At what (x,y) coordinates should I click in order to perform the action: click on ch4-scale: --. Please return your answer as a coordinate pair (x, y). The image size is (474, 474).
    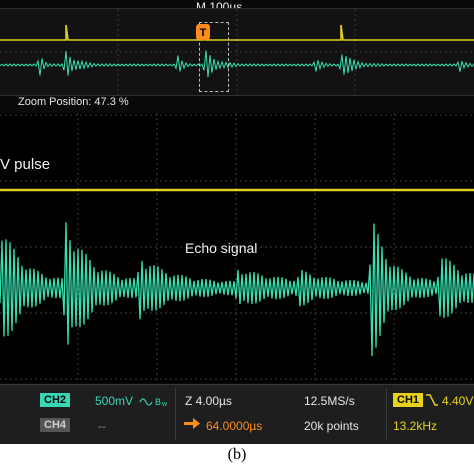
    Looking at the image, I should click on (102, 426).